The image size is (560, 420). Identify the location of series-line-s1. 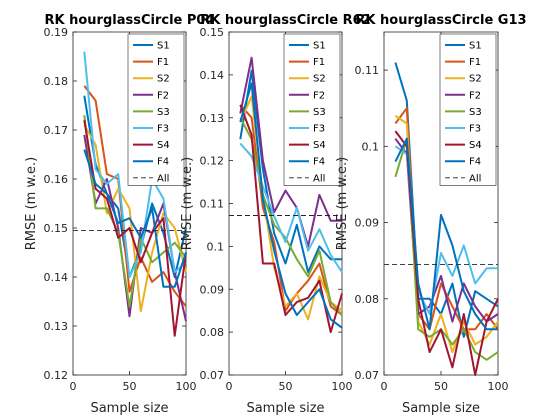
(290, 171).